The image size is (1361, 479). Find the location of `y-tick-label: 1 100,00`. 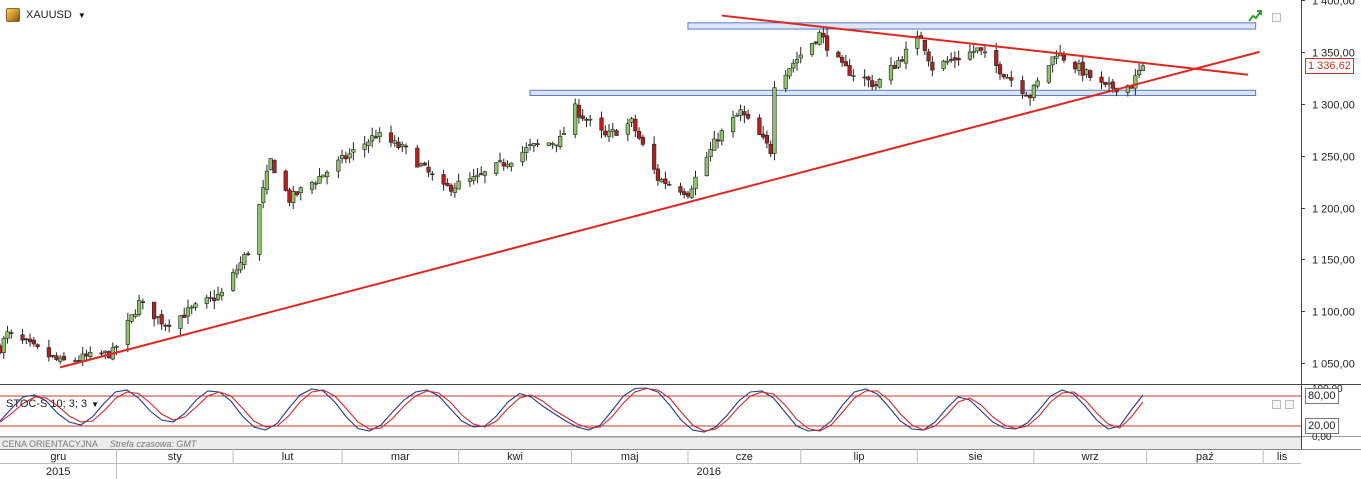

y-tick-label: 1 100,00 is located at coordinates (1333, 313).